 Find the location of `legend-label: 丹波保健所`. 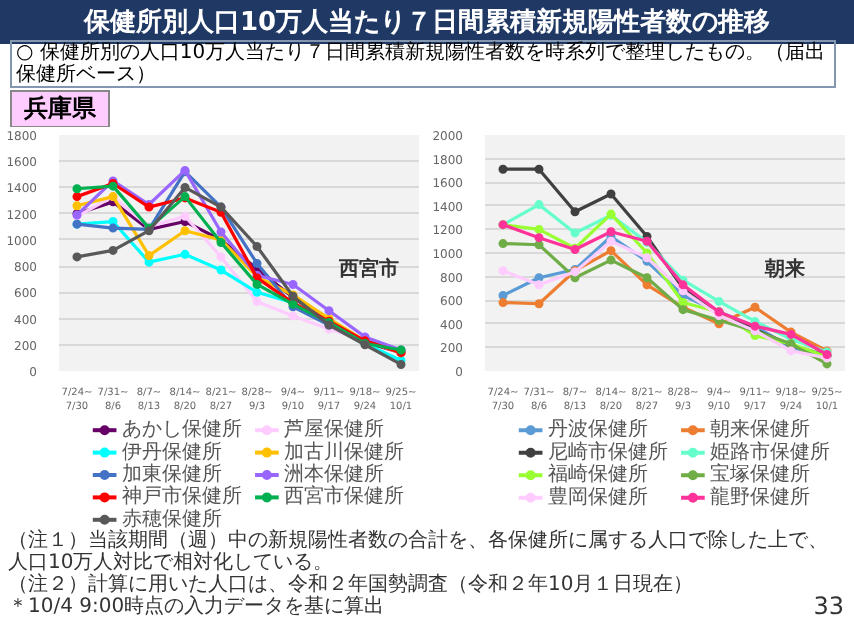

legend-label: 丹波保健所 is located at coordinates (597, 429).